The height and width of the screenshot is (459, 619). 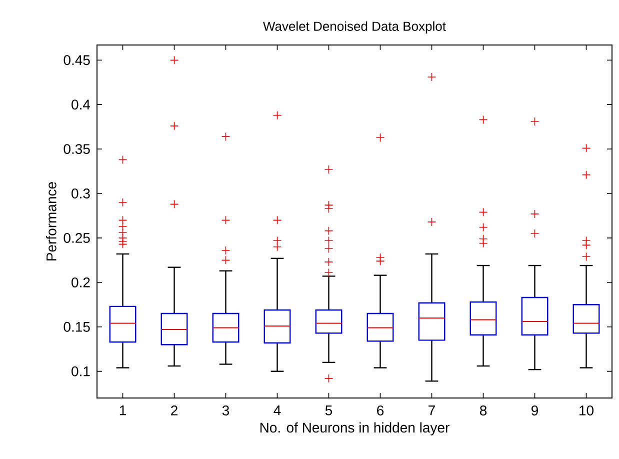 I want to click on y-axis-title: Performance, so click(x=51, y=221).